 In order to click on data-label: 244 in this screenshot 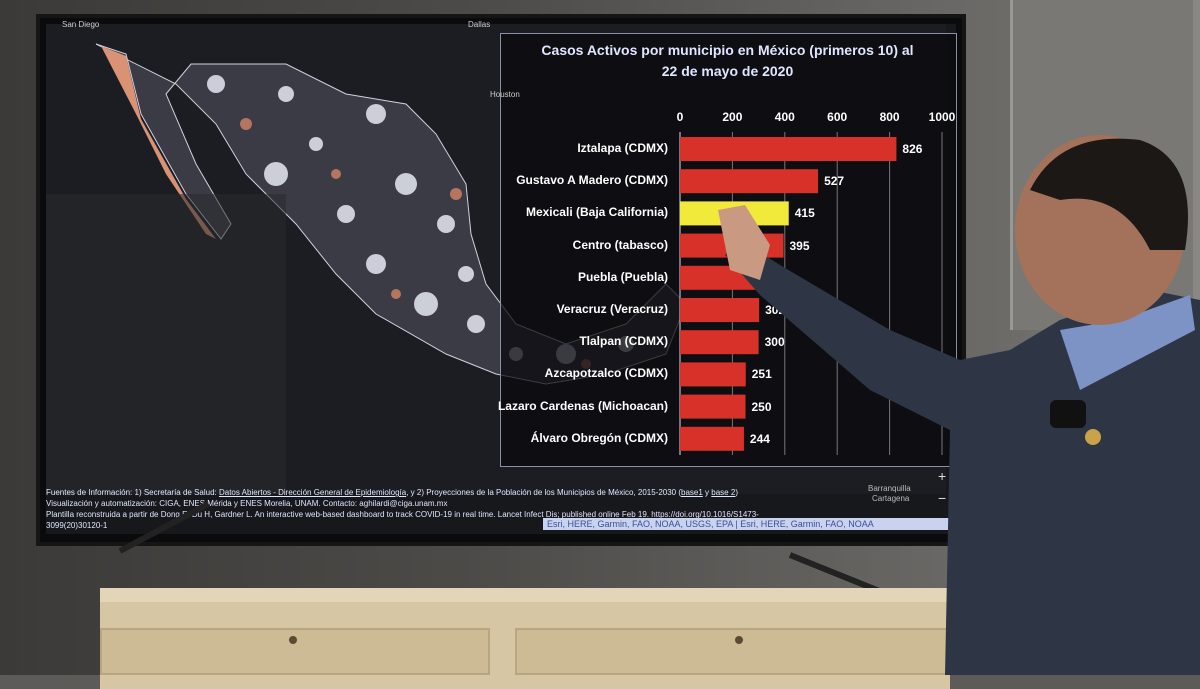, I will do `click(759, 438)`.